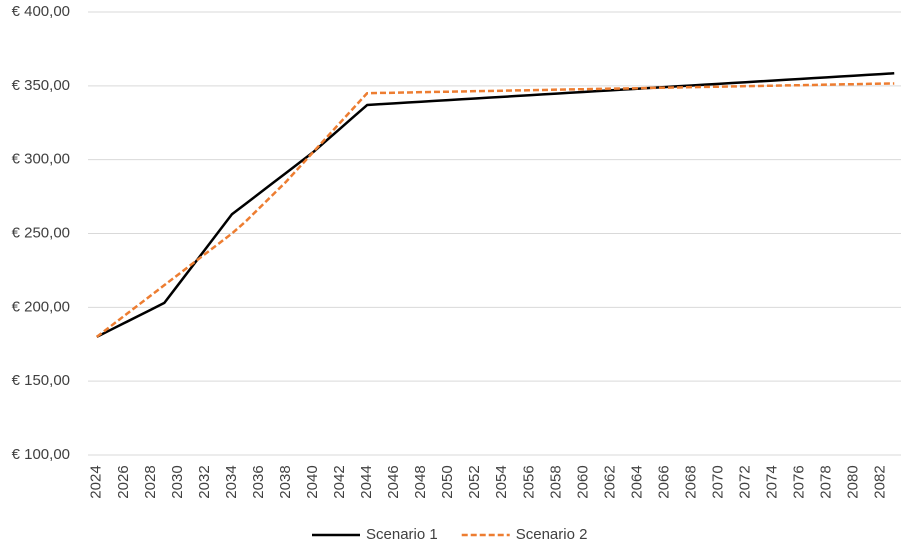  I want to click on x-tick-label: 2062, so click(609, 481).